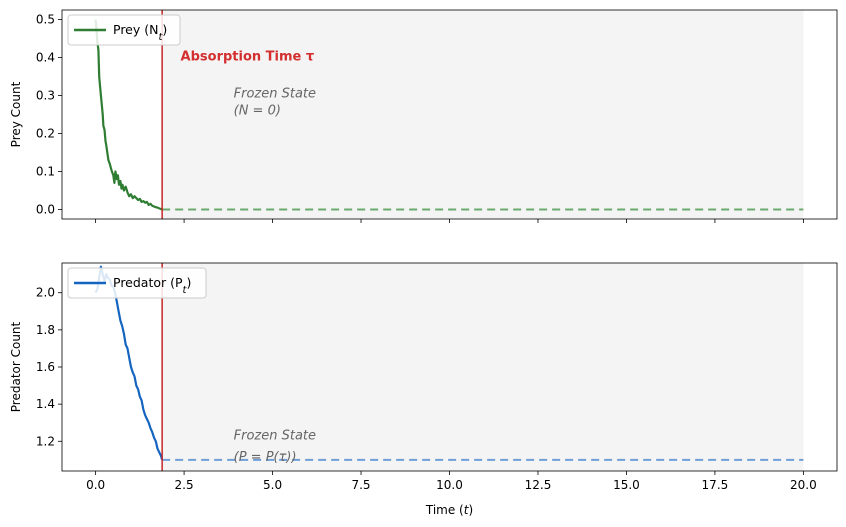 This screenshot has height=527, width=846. What do you see at coordinates (248, 57) in the screenshot?
I see `absorption-time-label: Absorption Time τ` at bounding box center [248, 57].